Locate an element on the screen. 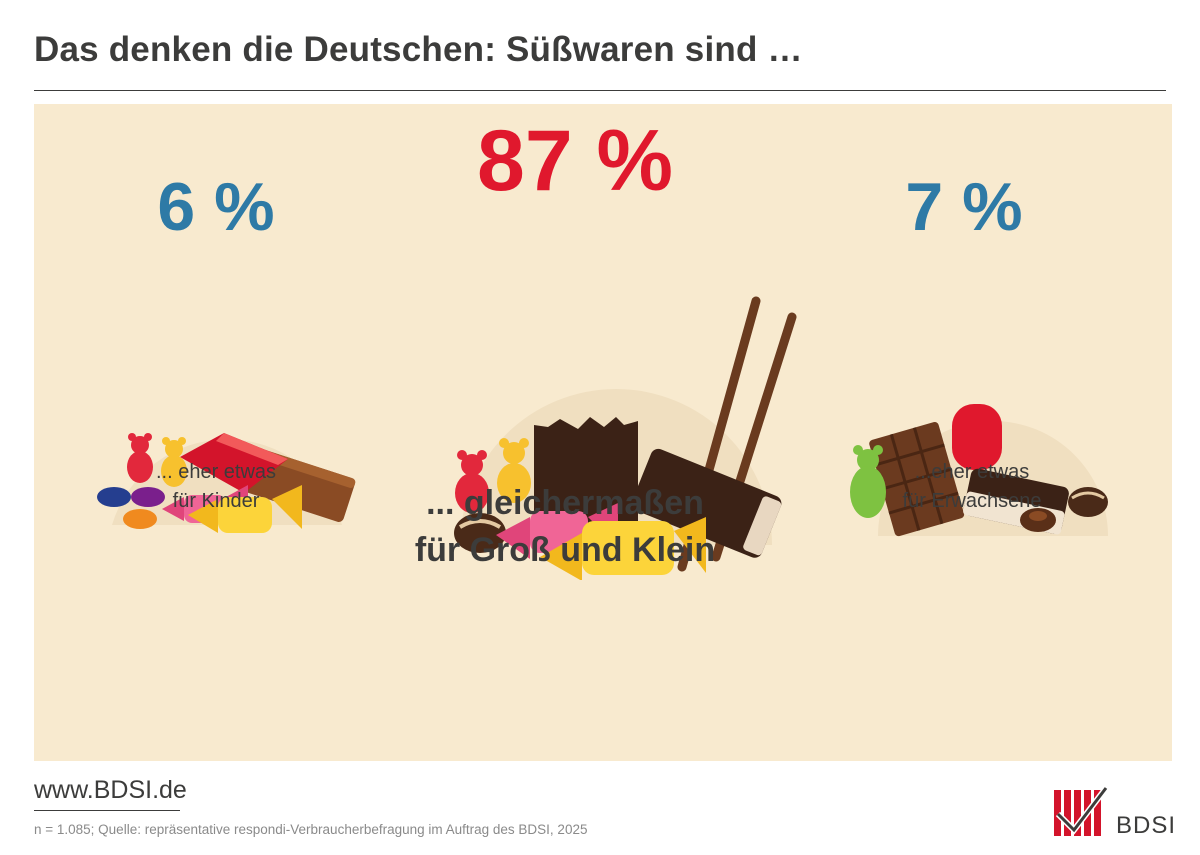  caption-gross-und-klein: ... gleichermaßen für Groß und Klein is located at coordinates (565, 527).